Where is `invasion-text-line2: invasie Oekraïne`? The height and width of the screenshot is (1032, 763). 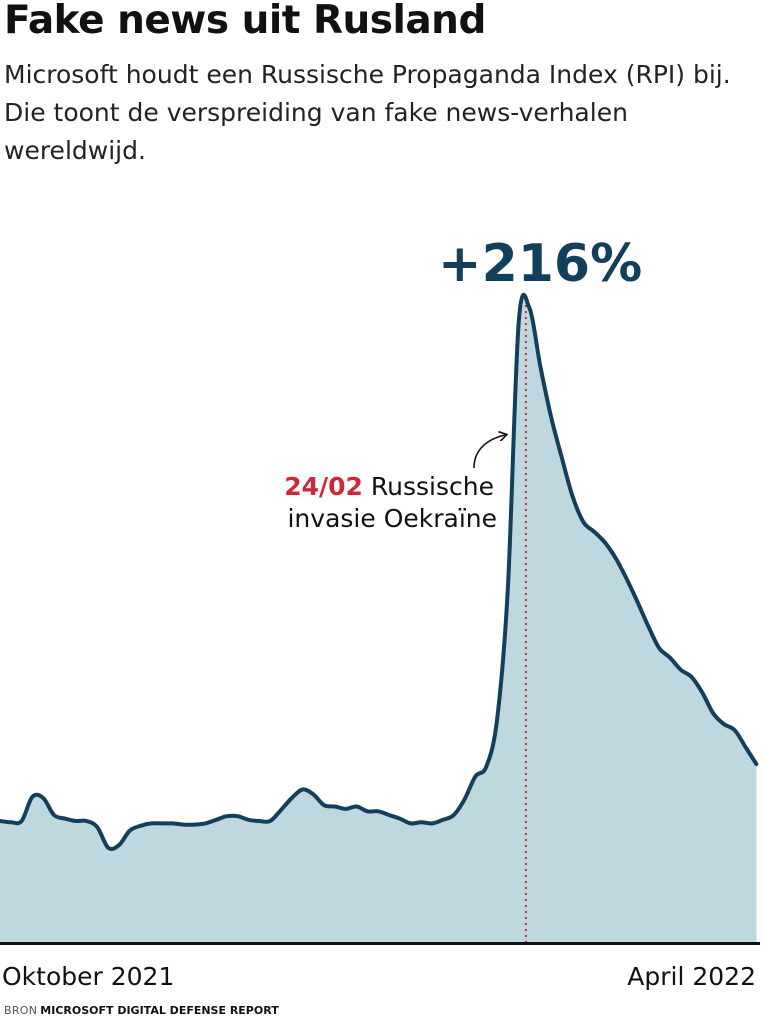 invasion-text-line2: invasie Oekraïne is located at coordinates (392, 518).